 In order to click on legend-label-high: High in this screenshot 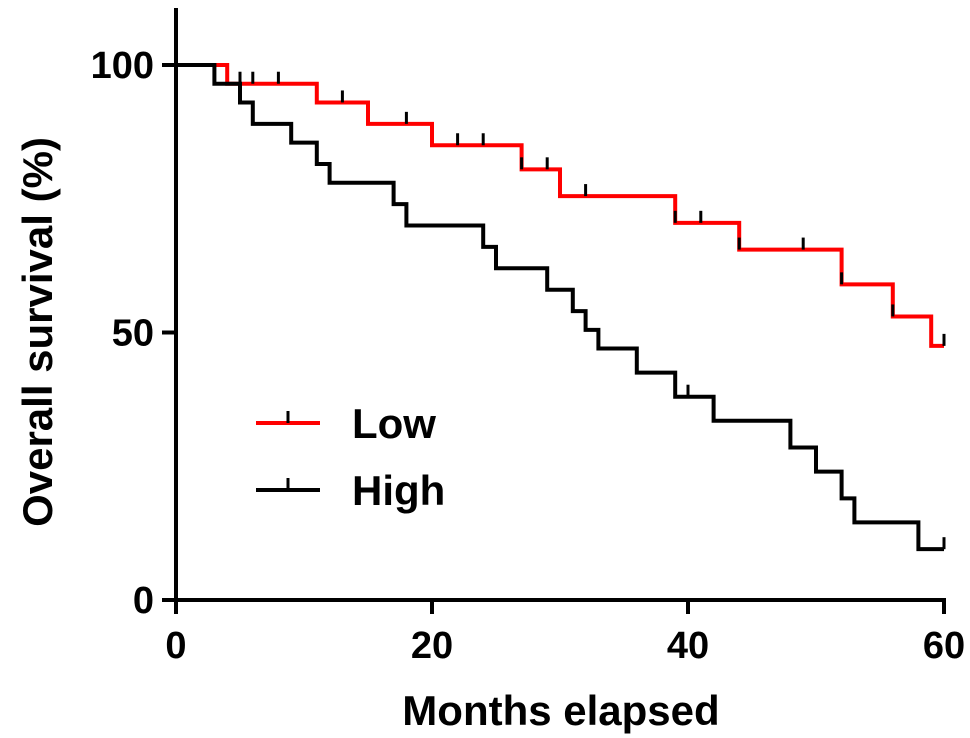, I will do `click(398, 490)`.